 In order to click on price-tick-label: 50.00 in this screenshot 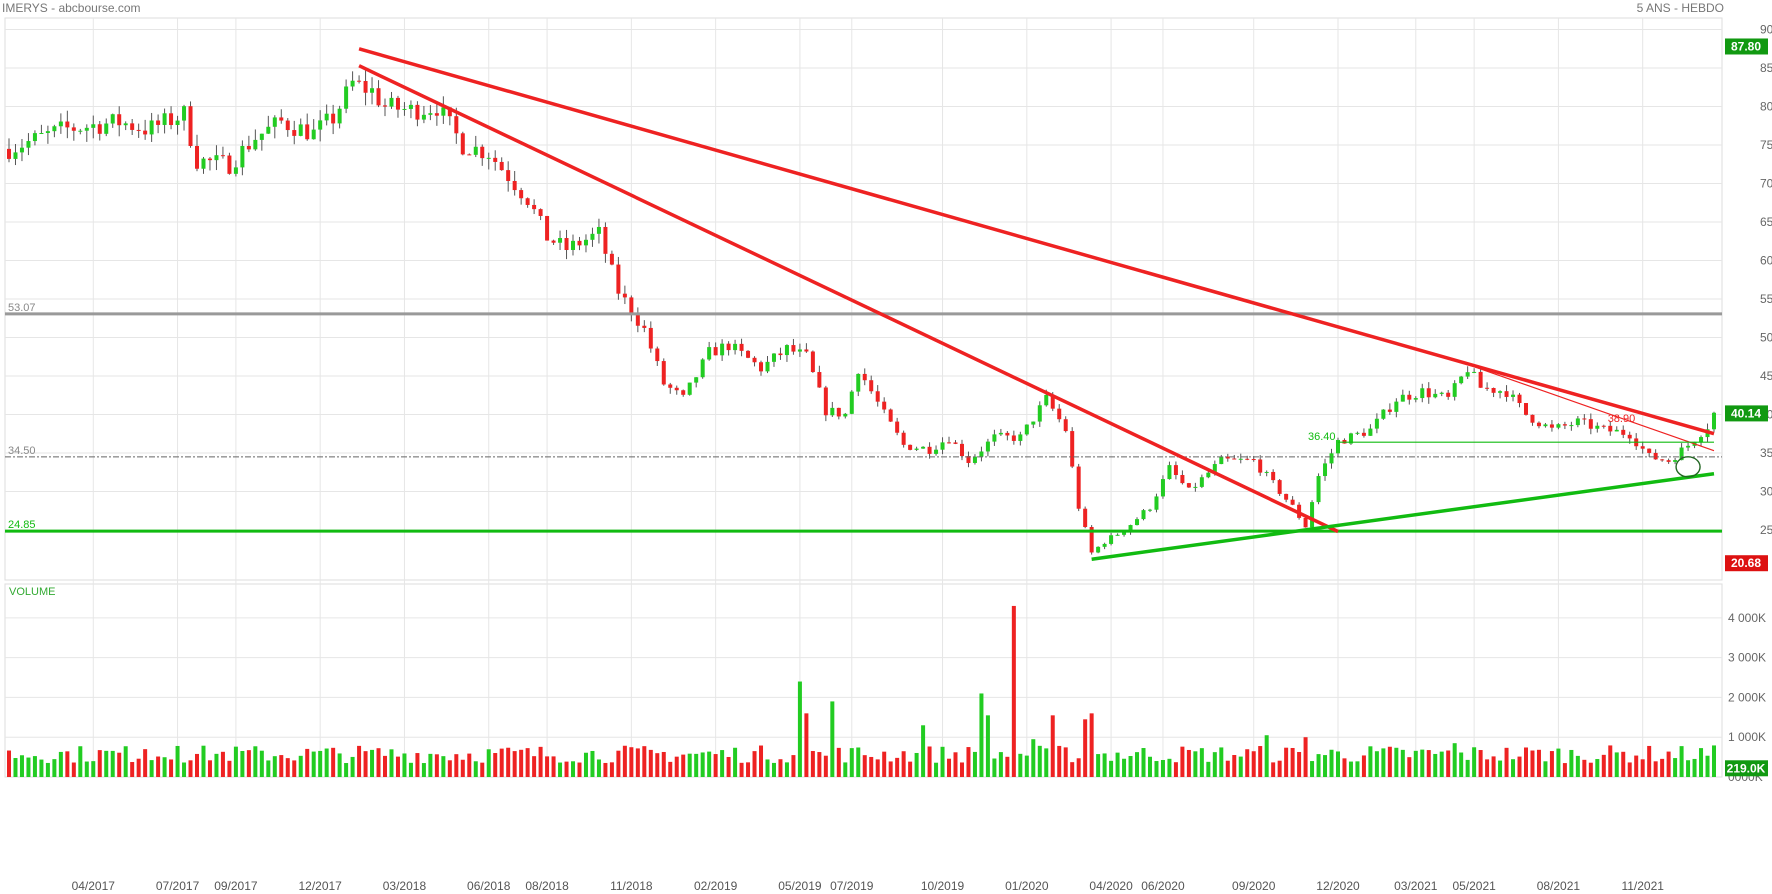, I will do `click(1766, 337)`.